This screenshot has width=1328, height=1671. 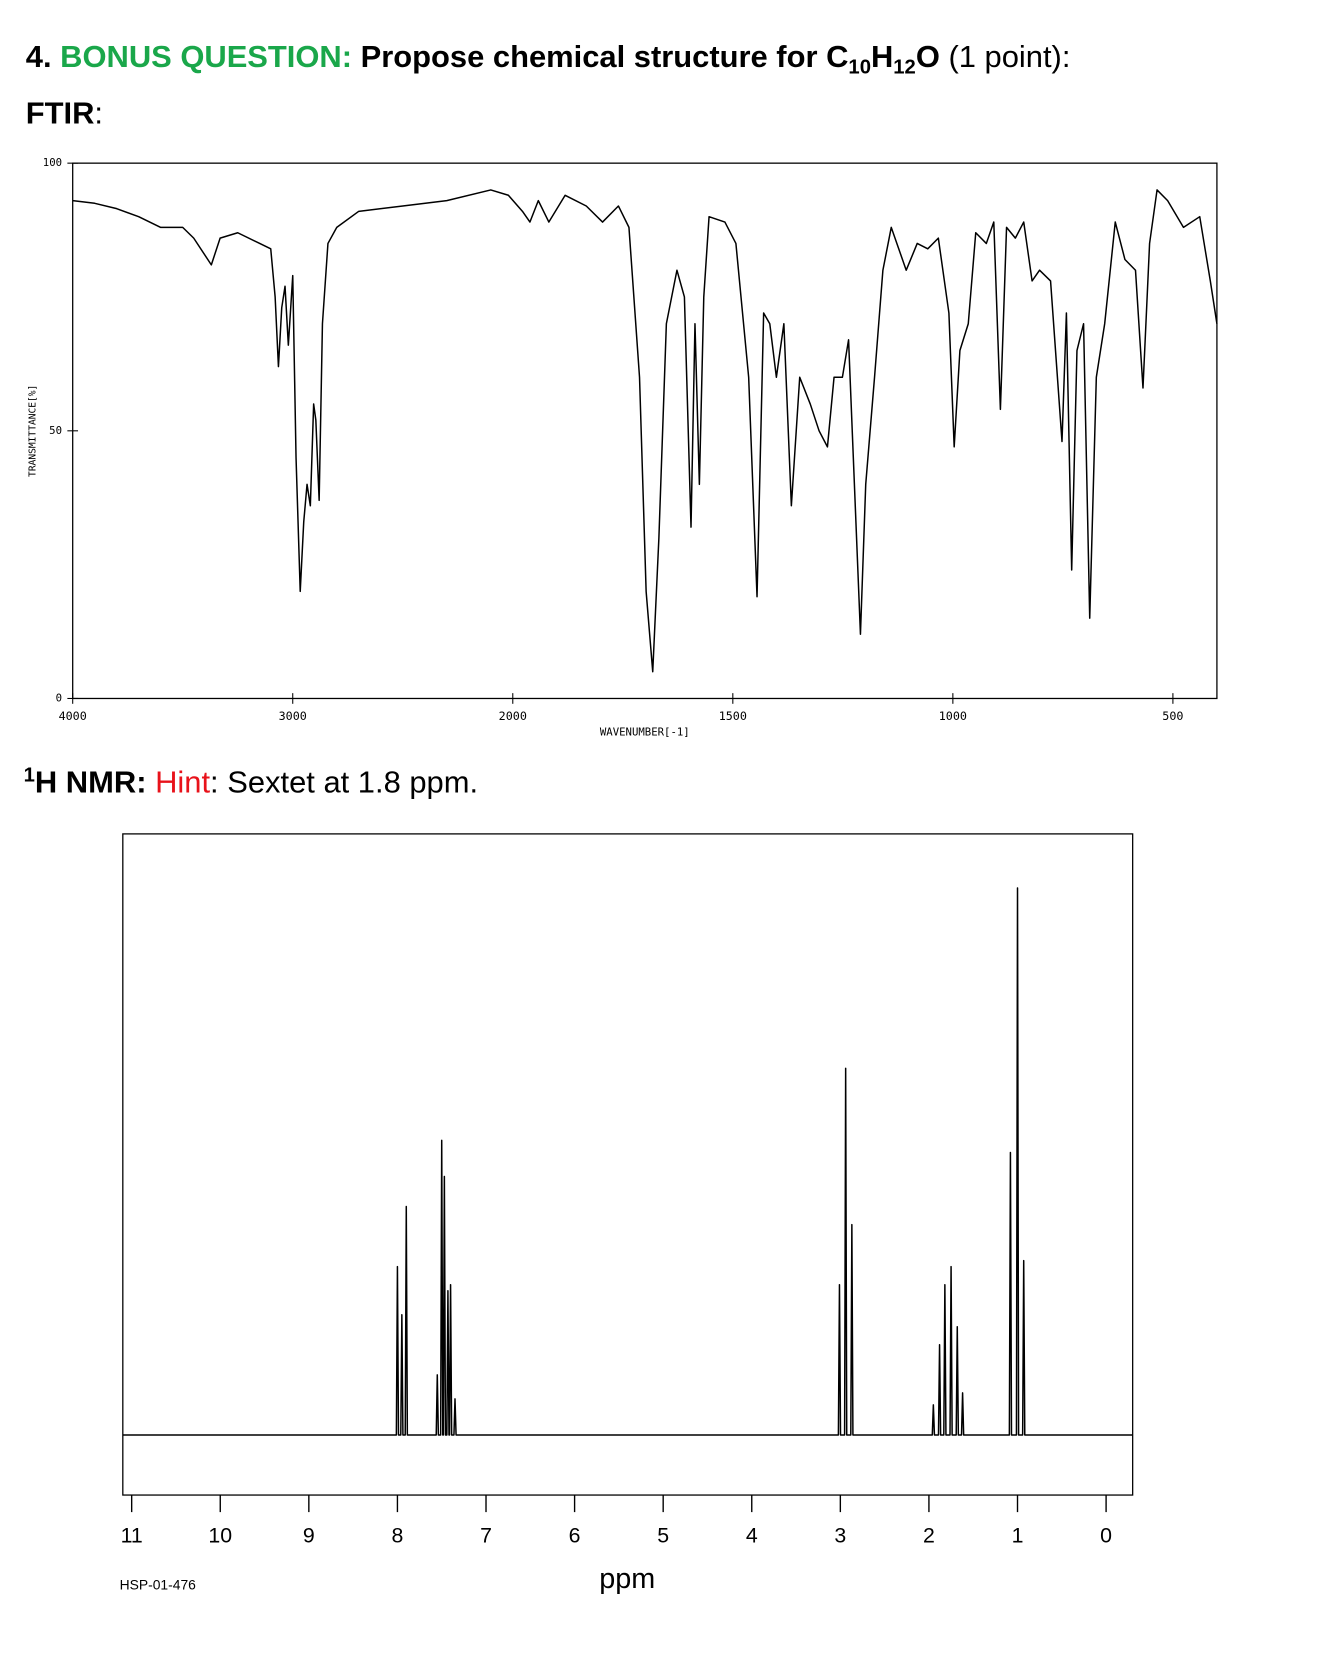 What do you see at coordinates (206, 56) in the screenshot?
I see `question-label: BONUS QUESTION:` at bounding box center [206, 56].